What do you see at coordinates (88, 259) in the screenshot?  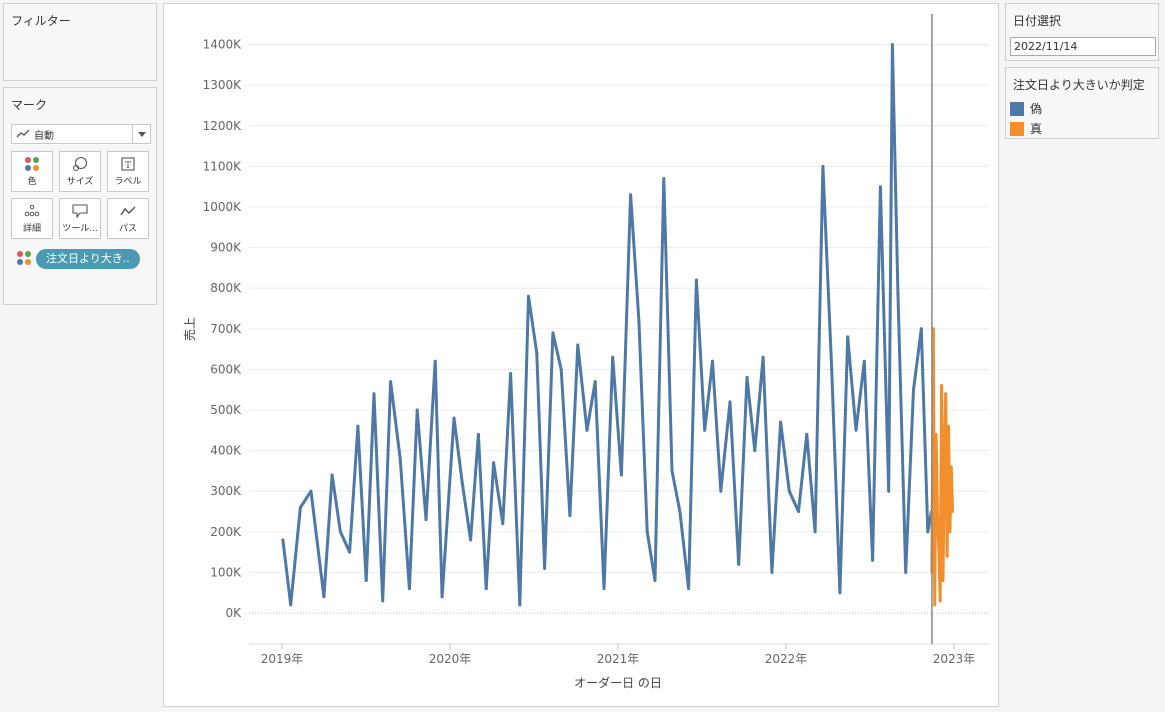 I see `color-field-pill: 注文日より大き..` at bounding box center [88, 259].